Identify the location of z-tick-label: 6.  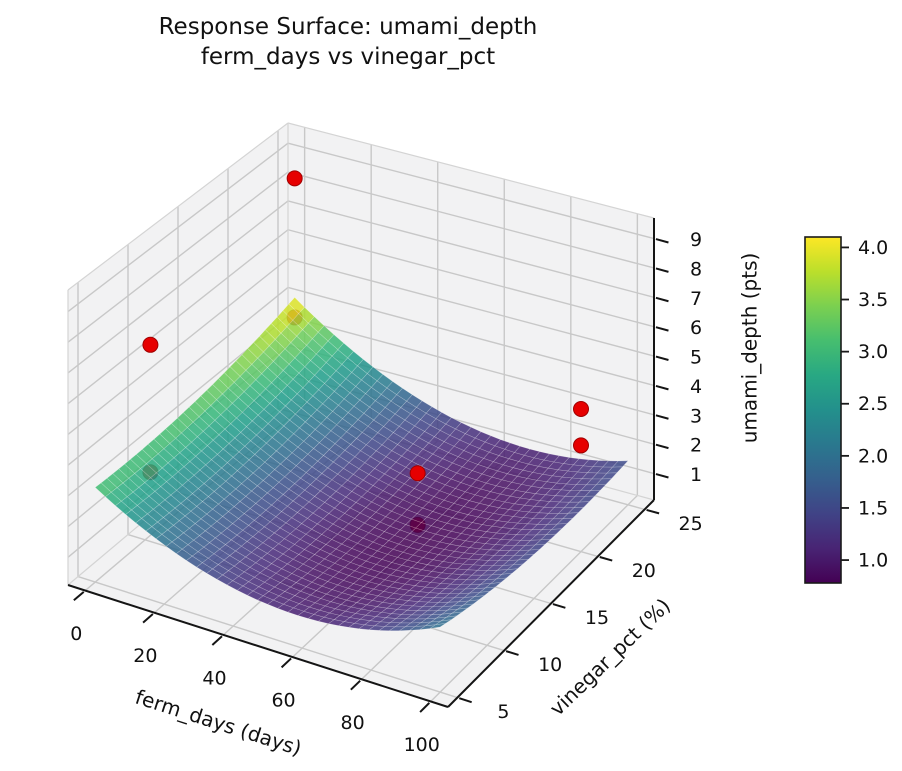
(696, 328).